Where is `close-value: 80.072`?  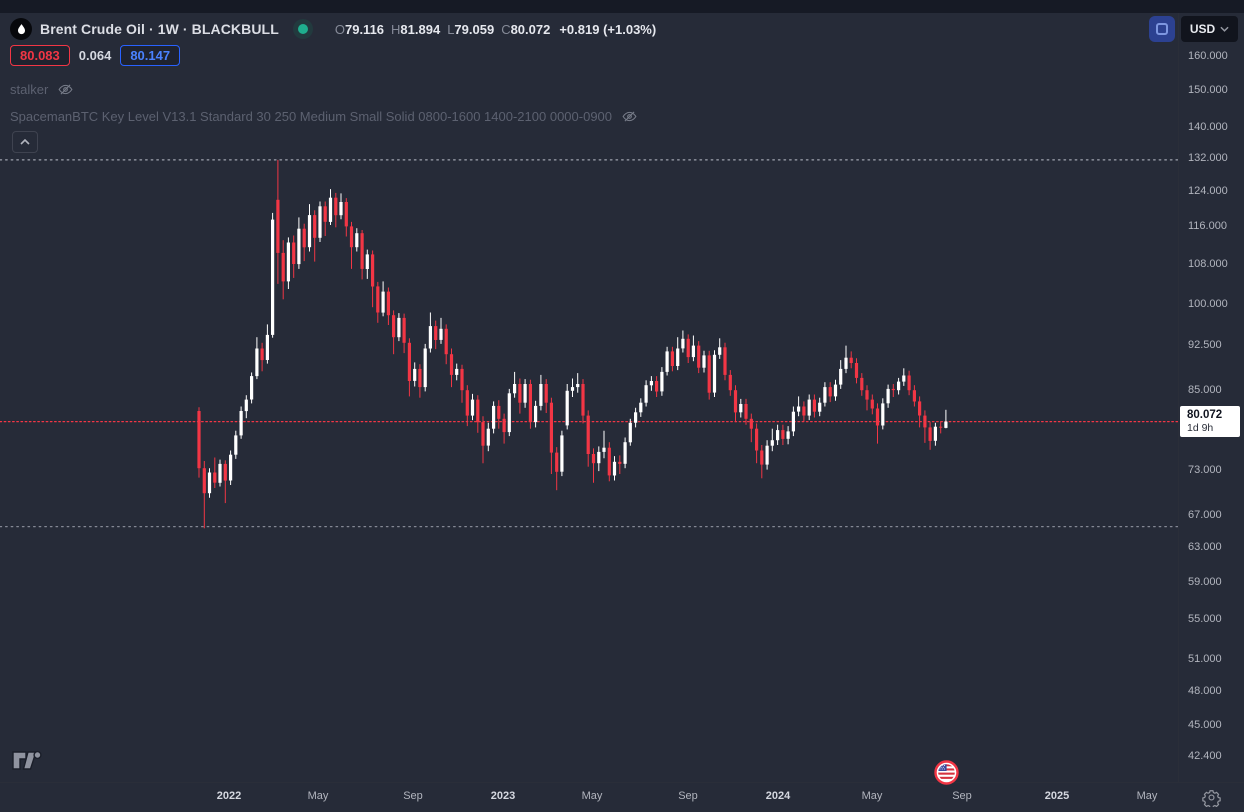
close-value: 80.072 is located at coordinates (530, 29).